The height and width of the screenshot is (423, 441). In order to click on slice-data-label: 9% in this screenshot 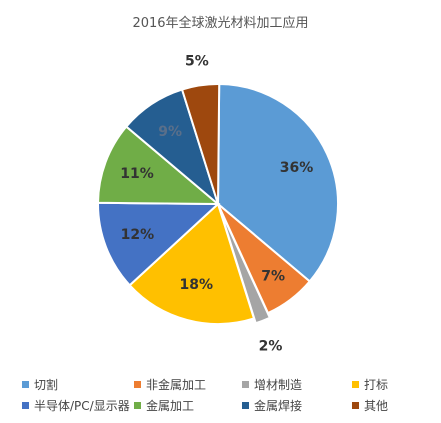, I will do `click(170, 132)`.